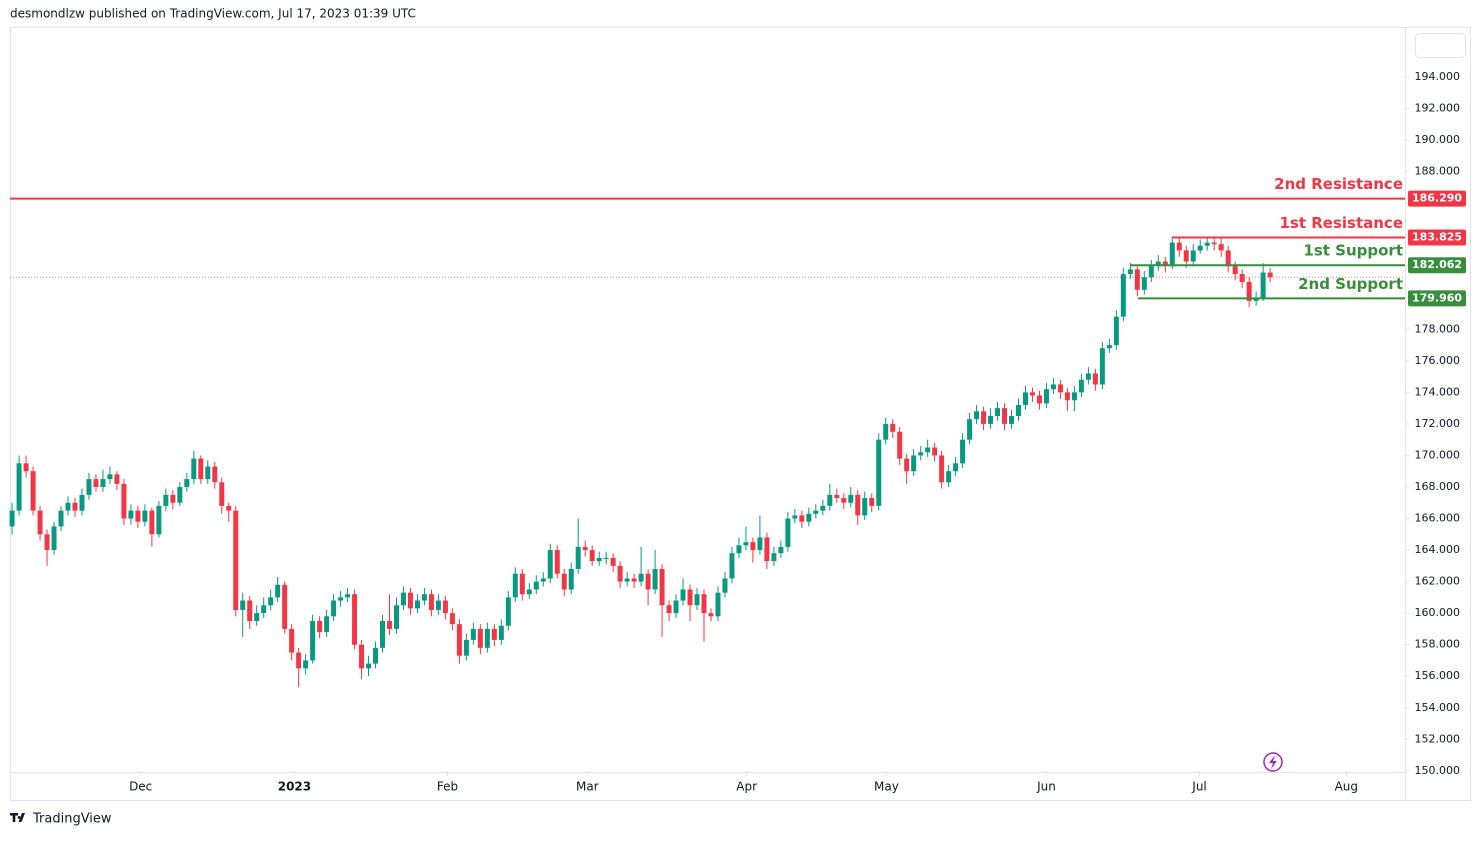 Image resolution: width=1481 pixels, height=841 pixels. Describe the element at coordinates (1438, 171) in the screenshot. I see `y-tick-label: 188.000` at that location.